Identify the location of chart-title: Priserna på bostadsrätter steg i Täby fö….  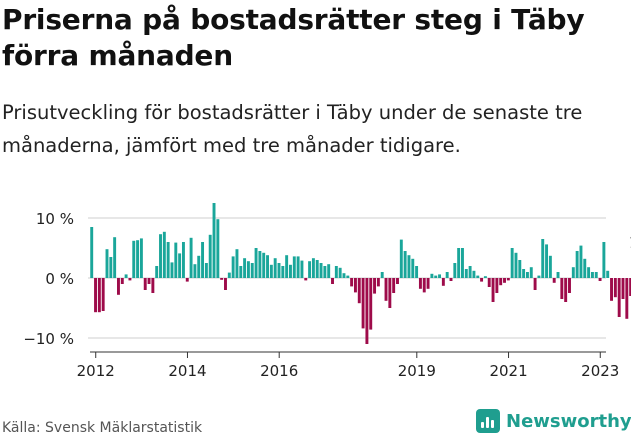
(293, 37).